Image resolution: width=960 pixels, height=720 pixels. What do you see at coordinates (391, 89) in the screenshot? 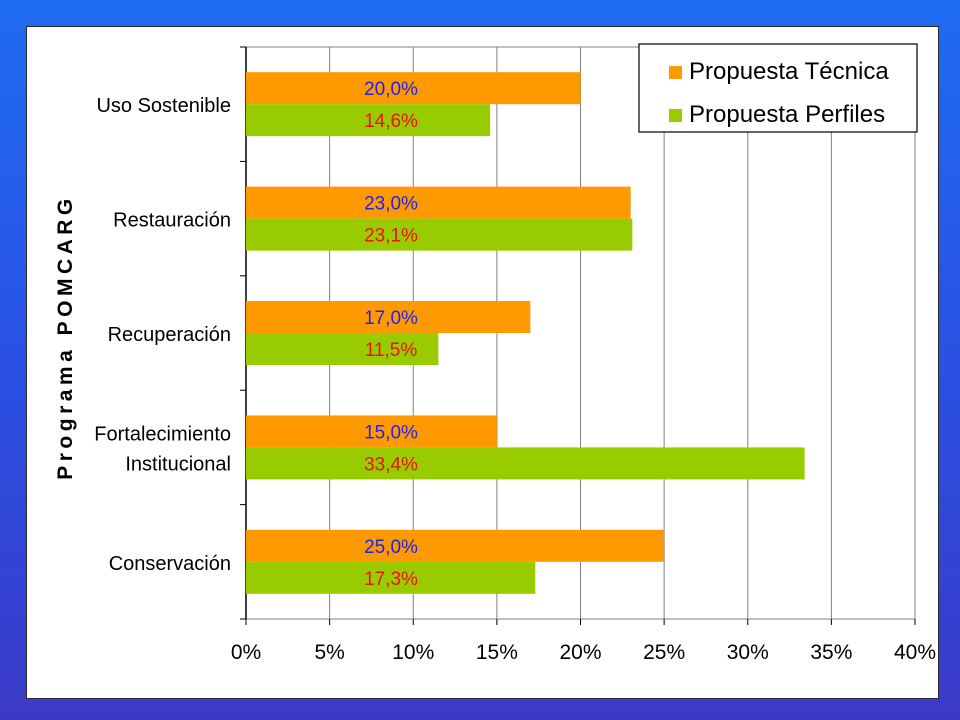
I see `data-label-tecnica: 20,0%` at bounding box center [391, 89].